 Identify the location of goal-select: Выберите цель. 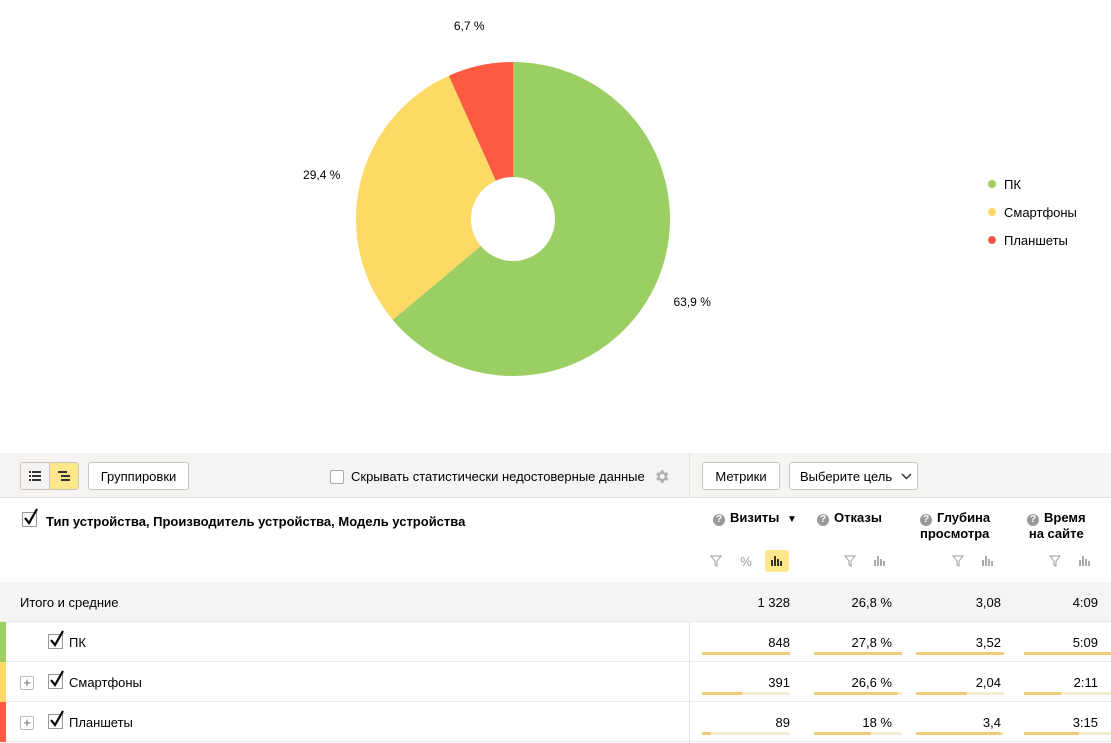
(853, 476).